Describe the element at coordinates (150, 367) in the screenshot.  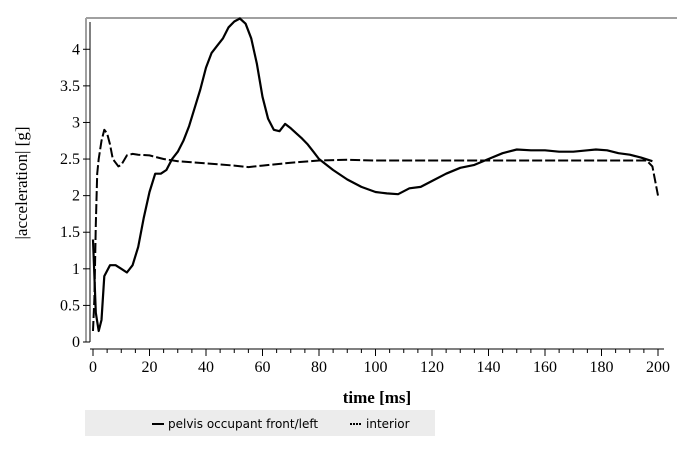
I see `x-tick-label: 20` at that location.